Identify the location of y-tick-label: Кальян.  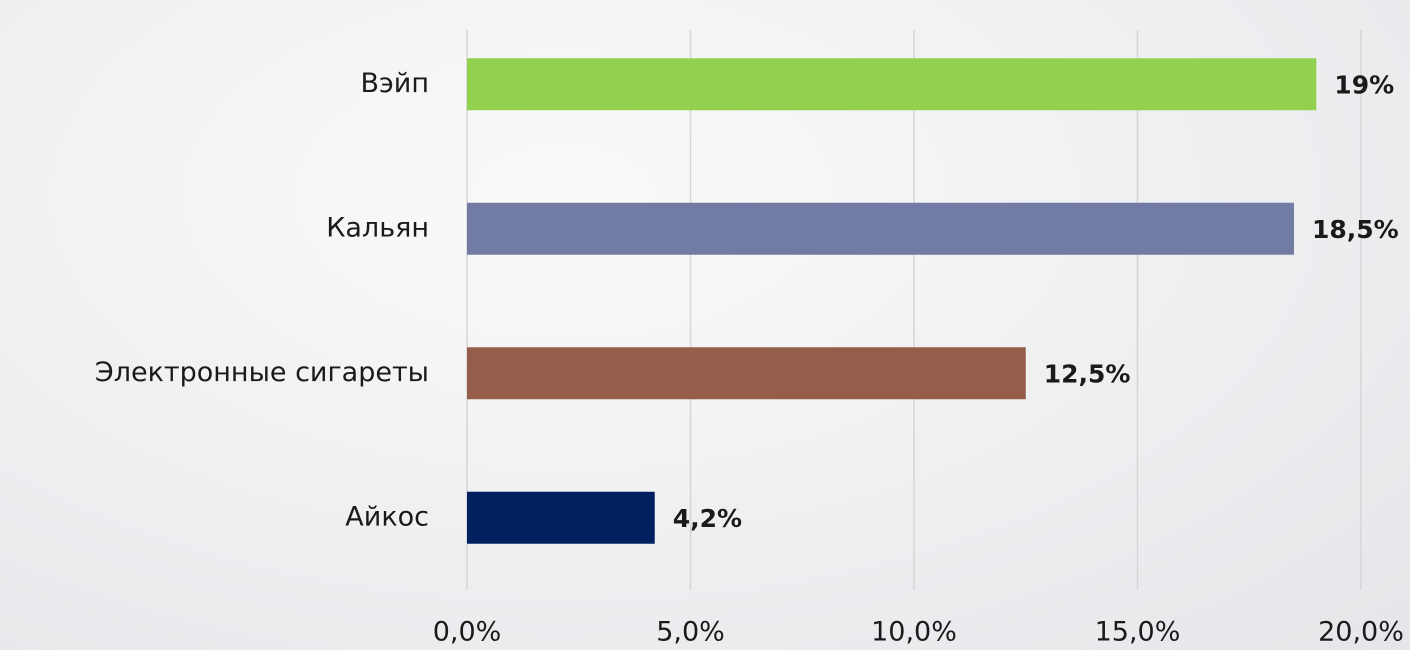
(377, 227).